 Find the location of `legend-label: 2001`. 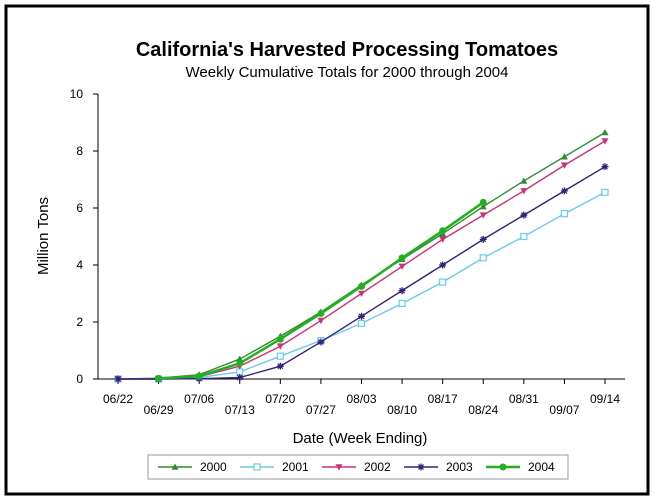

legend-label: 2001 is located at coordinates (295, 467).